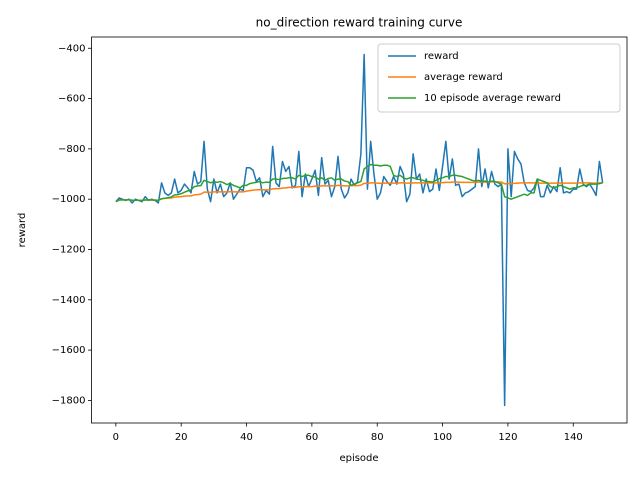 This screenshot has width=640, height=480. Describe the element at coordinates (441, 56) in the screenshot. I see `legend-label: reward` at that location.